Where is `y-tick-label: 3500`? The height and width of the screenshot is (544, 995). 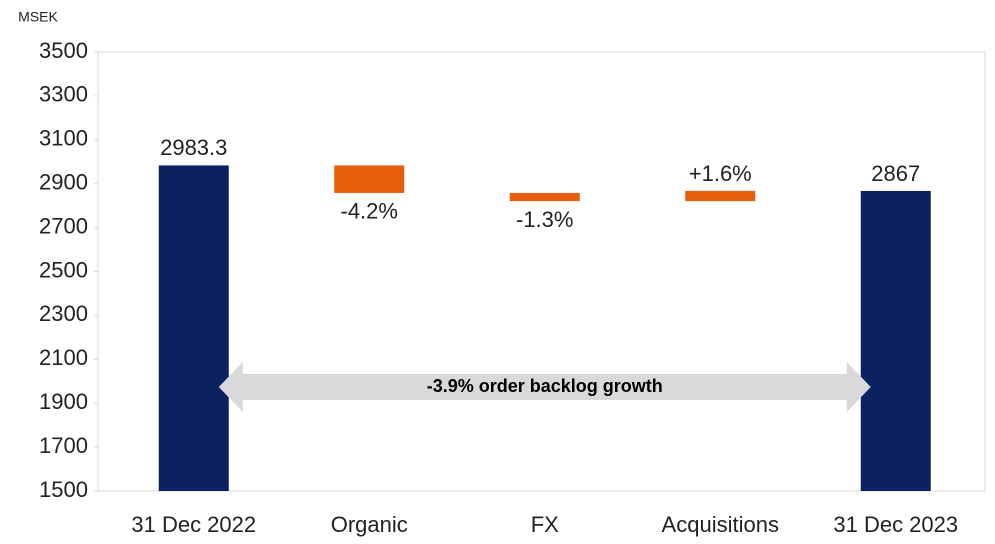
y-tick-label: 3500 is located at coordinates (63, 50).